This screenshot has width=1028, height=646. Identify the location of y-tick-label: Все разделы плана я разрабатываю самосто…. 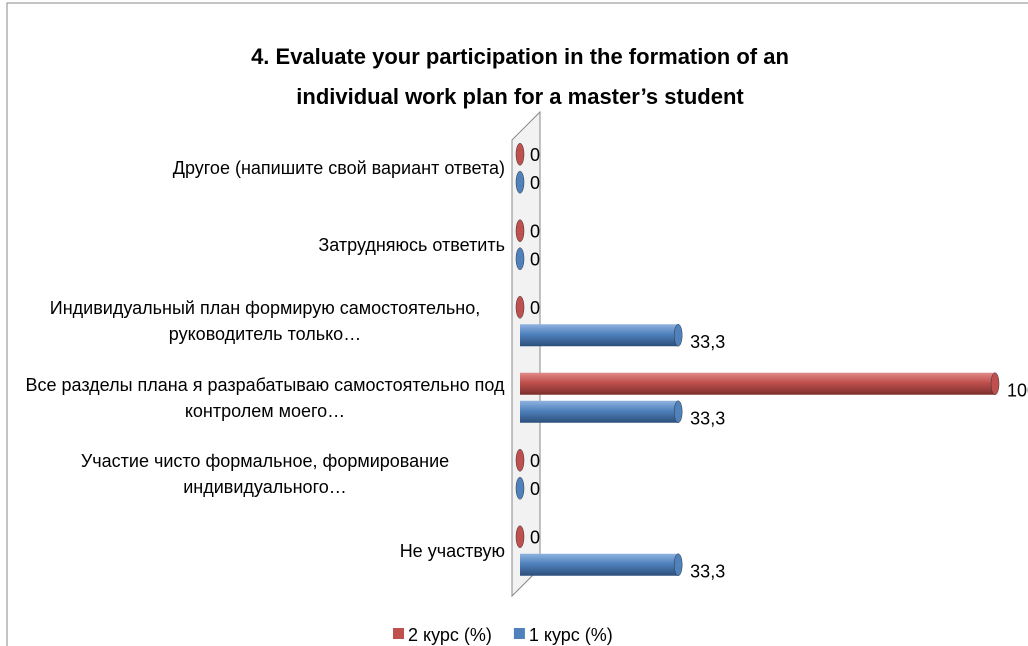
(265, 398).